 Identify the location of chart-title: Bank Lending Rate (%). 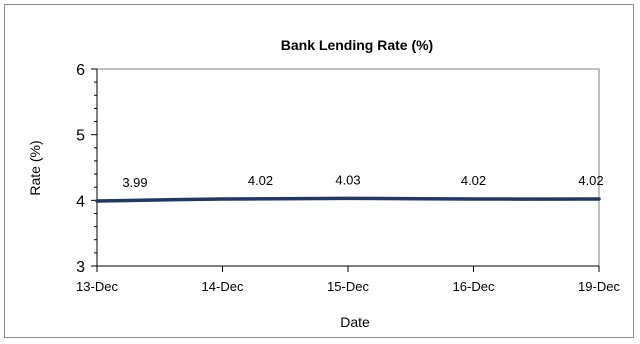
(357, 45).